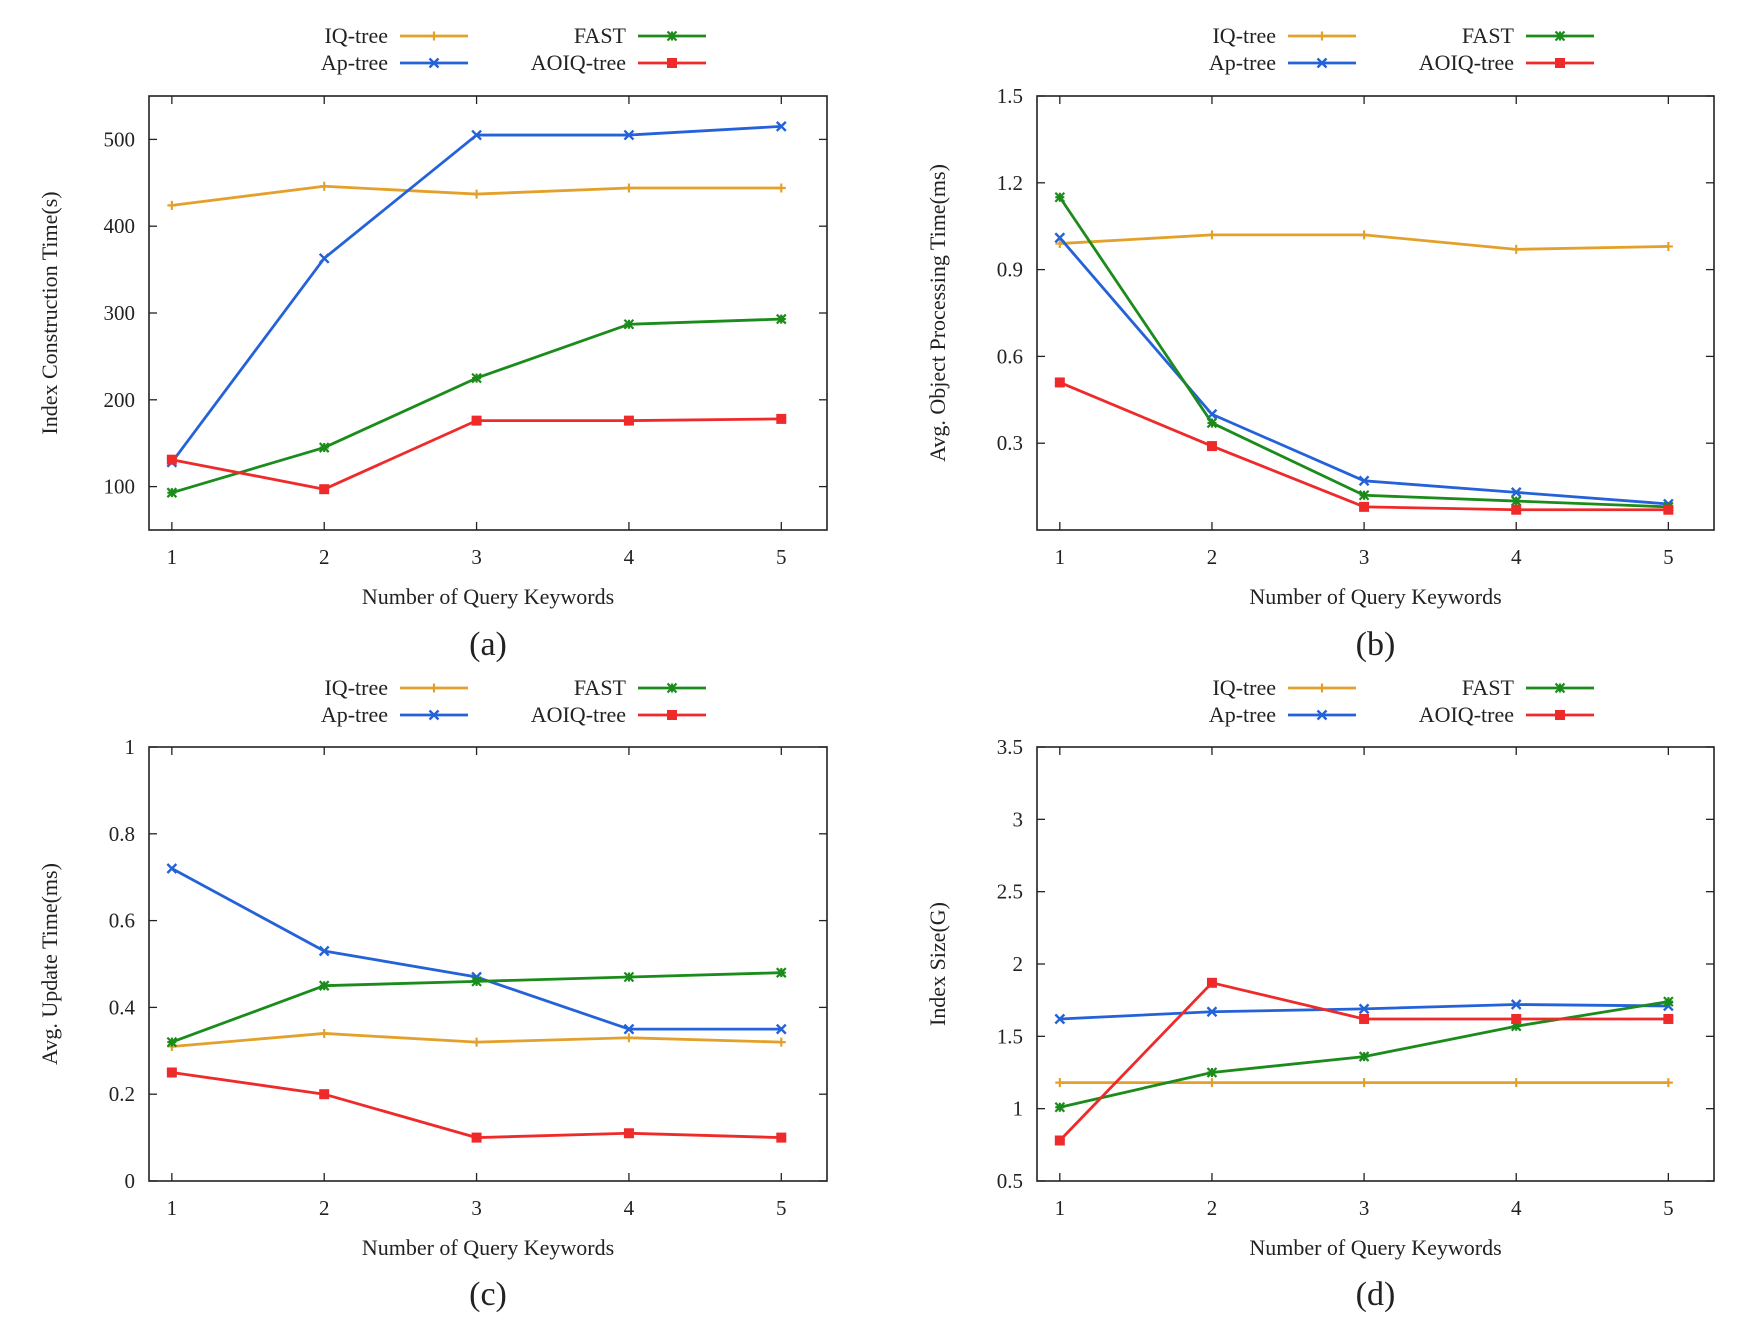  What do you see at coordinates (937, 964) in the screenshot?
I see `y-axis-label: Index Size(G)` at bounding box center [937, 964].